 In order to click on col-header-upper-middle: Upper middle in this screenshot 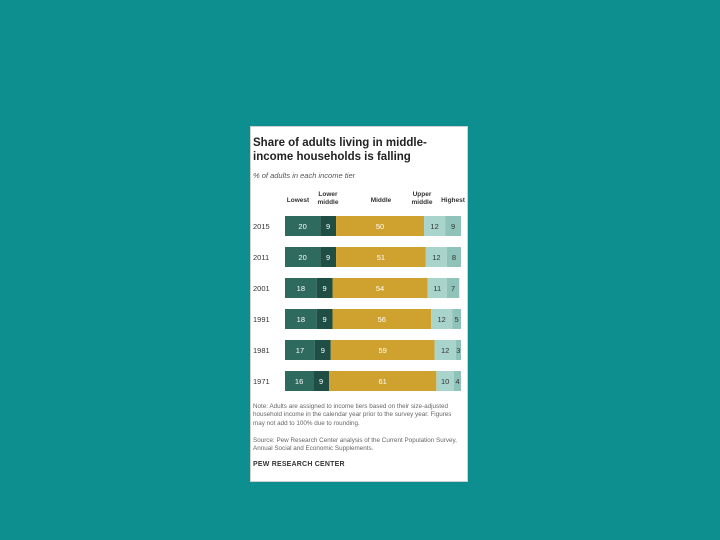, I will do `click(422, 198)`.